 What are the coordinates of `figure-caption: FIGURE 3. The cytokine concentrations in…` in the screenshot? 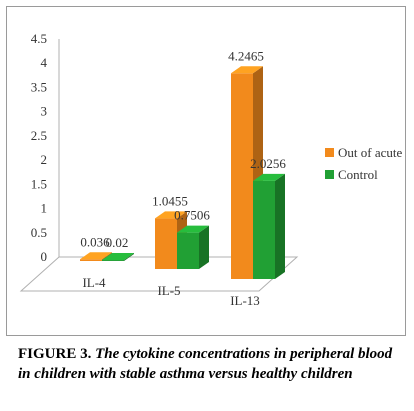 It's located at (210, 364).